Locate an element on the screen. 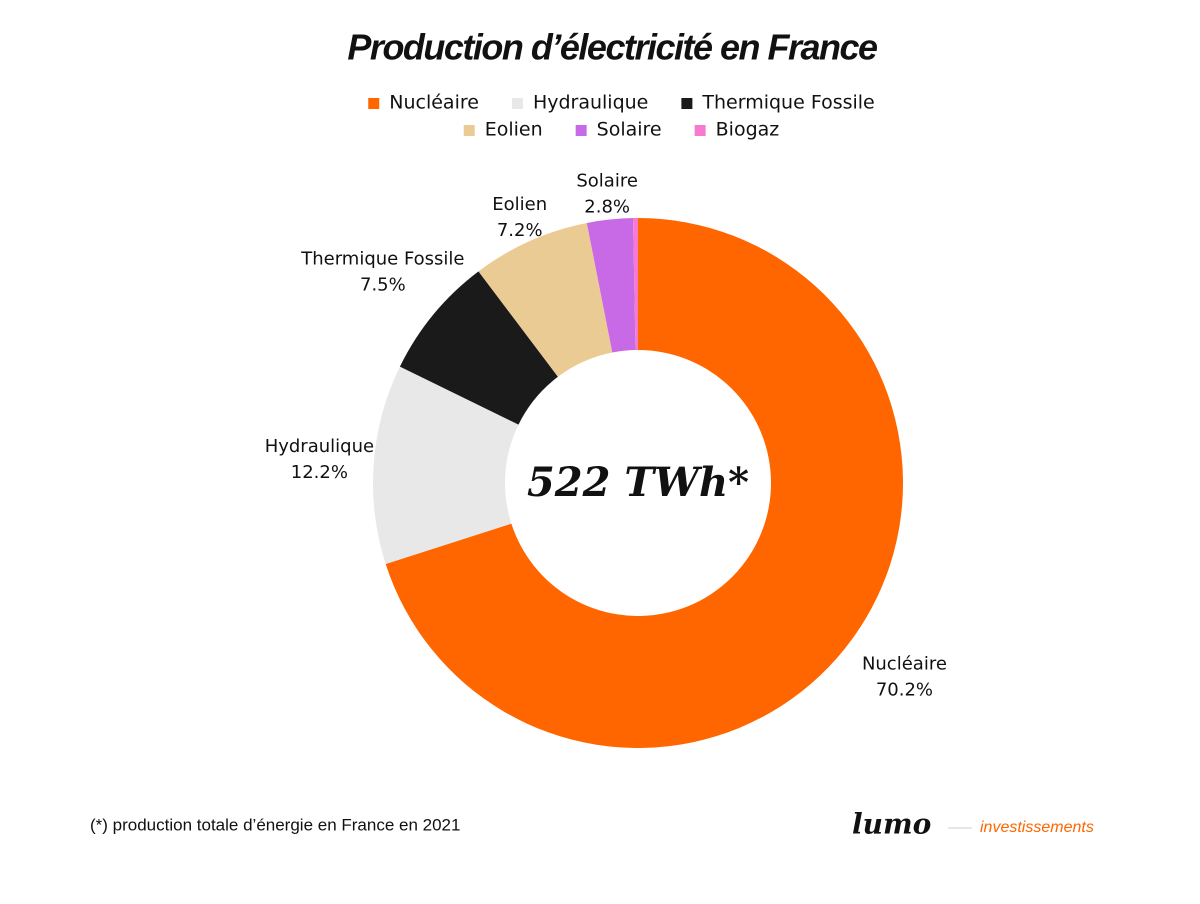 This screenshot has height=904, width=1200. legend-label: Hydraulique is located at coordinates (590, 103).